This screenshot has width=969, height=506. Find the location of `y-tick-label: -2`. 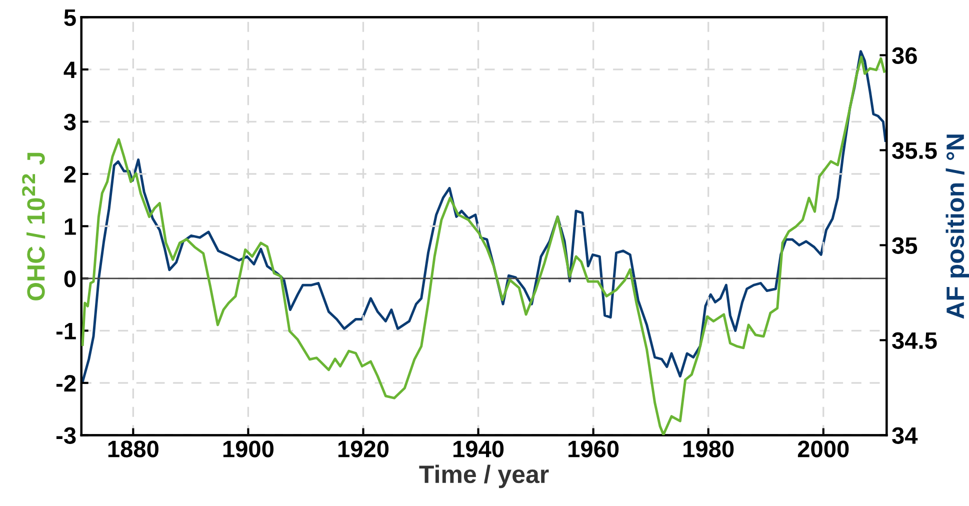

y-tick-label: -2 is located at coordinates (66, 383).